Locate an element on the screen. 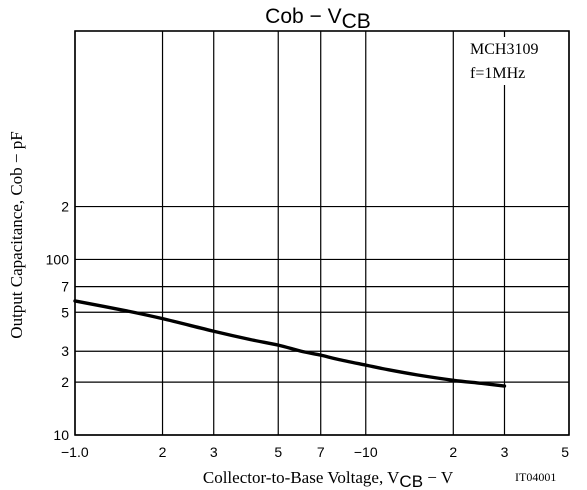  y-tick-labels: 10 2 3 5 7 100 2 is located at coordinates (58, 321).